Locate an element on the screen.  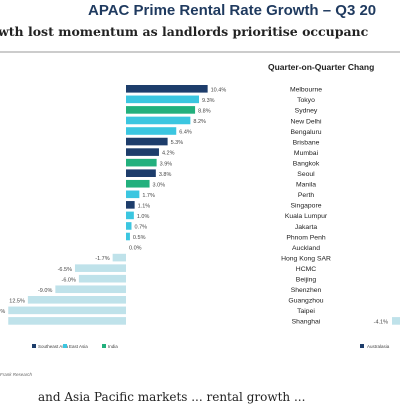
city-label-shenzhen: Shenzhen is located at coordinates (306, 290).